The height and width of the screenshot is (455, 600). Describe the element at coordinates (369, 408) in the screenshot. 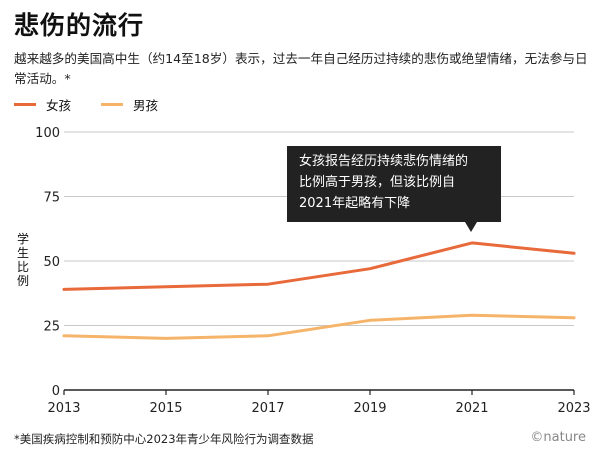

I see `x-tick-label-2019: 2019` at that location.